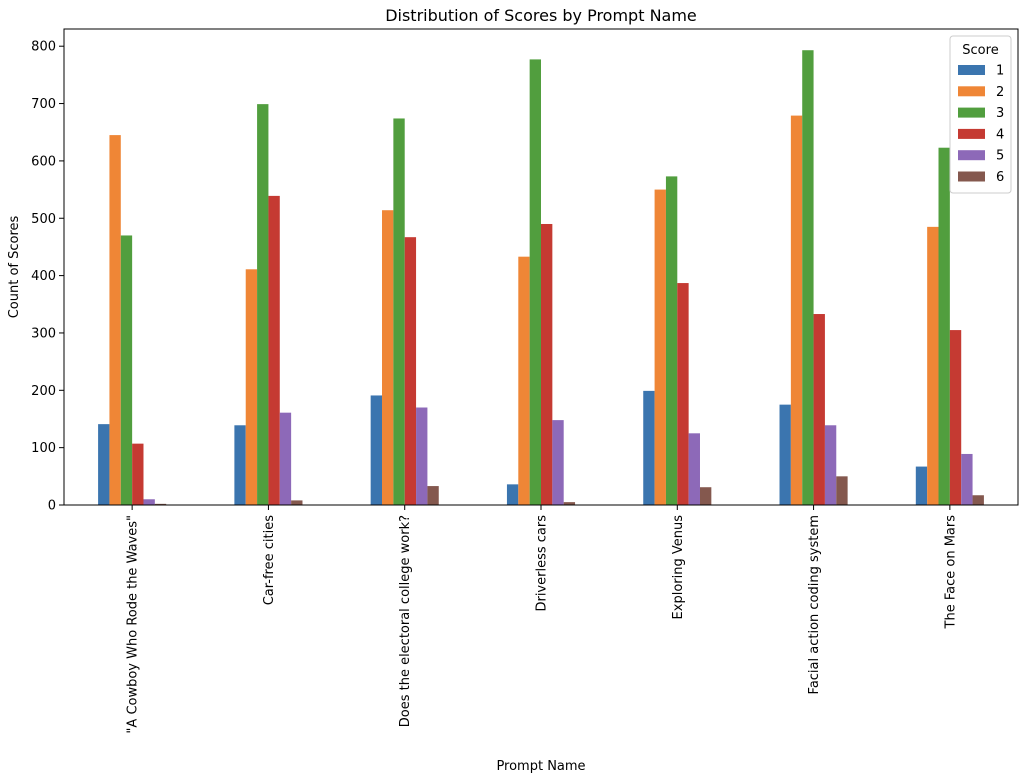 The width and height of the screenshot is (1024, 778). What do you see at coordinates (1000, 134) in the screenshot?
I see `legend-label-4: 4` at bounding box center [1000, 134].